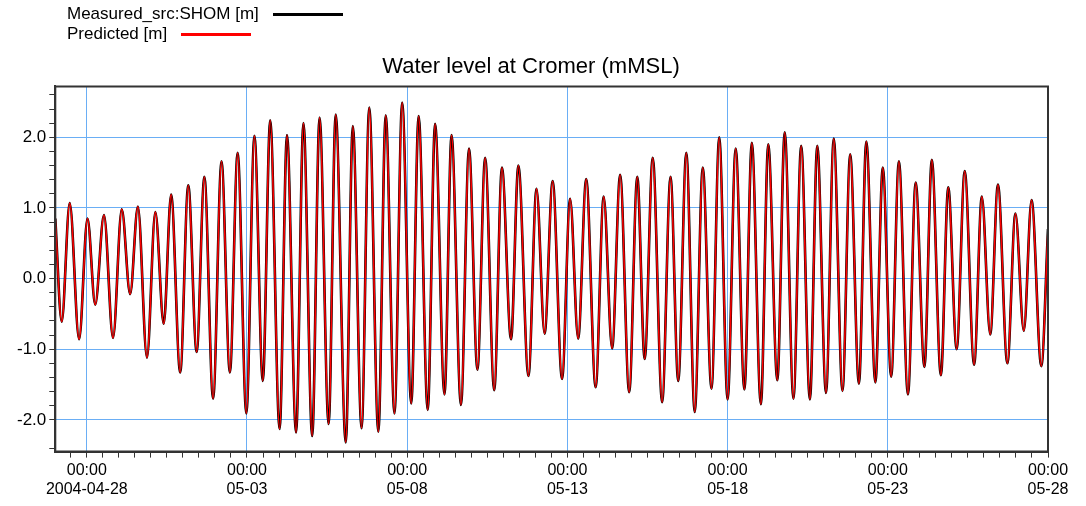  What do you see at coordinates (163, 14) in the screenshot?
I see `legend-label: Measured_src:SHOM [m]` at bounding box center [163, 14].